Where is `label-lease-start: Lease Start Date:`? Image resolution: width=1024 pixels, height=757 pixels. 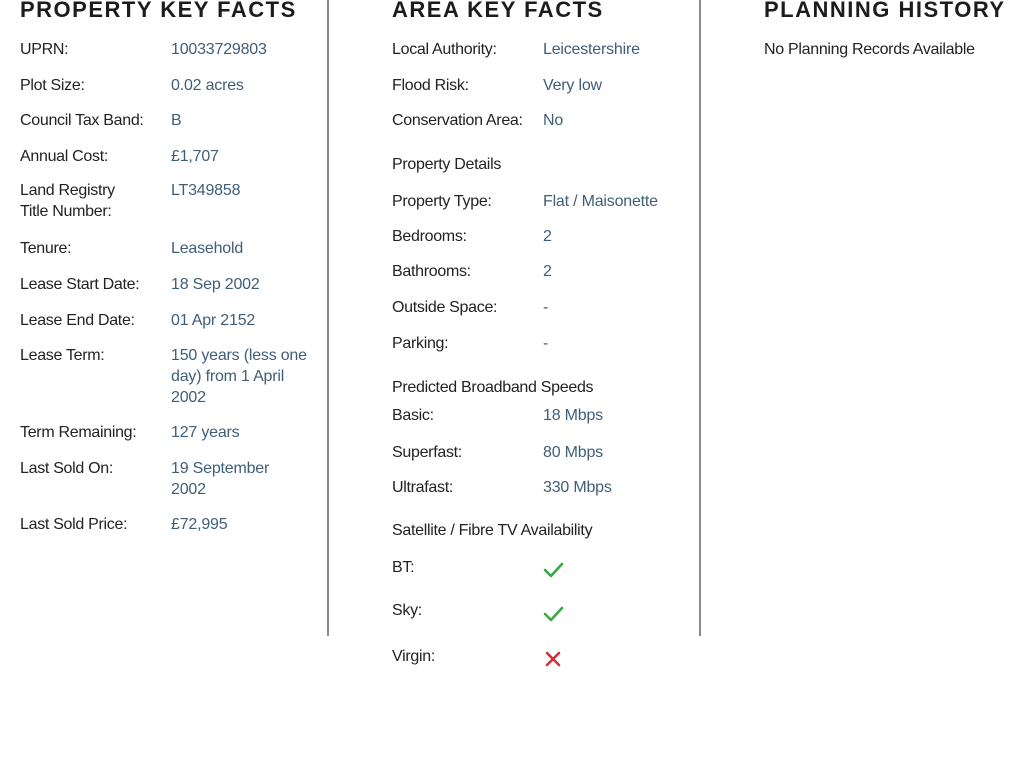 label-lease-start: Lease Start Date: is located at coordinates (80, 284).